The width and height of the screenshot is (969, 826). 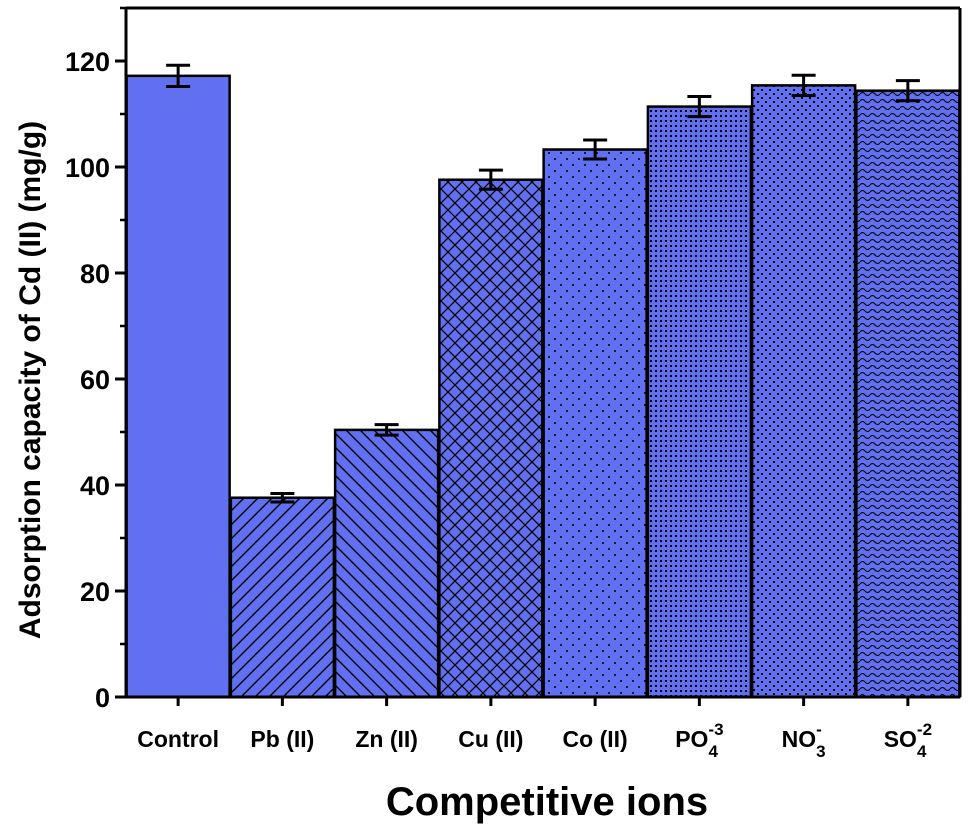 I want to click on x-tick-label-4: Co (II), so click(x=595, y=739).